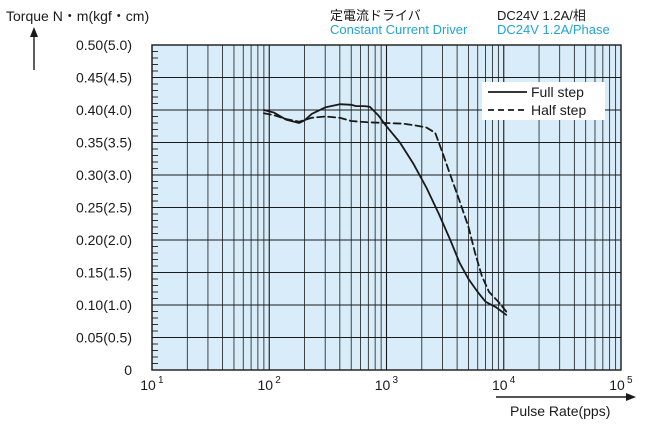  What do you see at coordinates (278, 380) in the screenshot?
I see `x-tick-exponent: 2` at bounding box center [278, 380].